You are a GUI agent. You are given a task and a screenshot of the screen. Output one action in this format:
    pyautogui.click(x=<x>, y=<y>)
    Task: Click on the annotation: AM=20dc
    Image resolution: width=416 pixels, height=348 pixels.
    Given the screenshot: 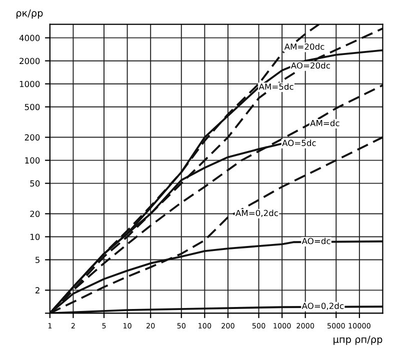 What is the action you would take?
    pyautogui.click(x=304, y=46)
    